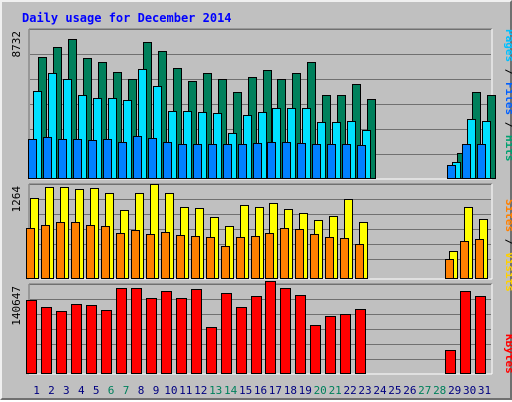 The image size is (512, 402). Describe the element at coordinates (305, 390) in the screenshot. I see `x-tick-label: 19` at that location.